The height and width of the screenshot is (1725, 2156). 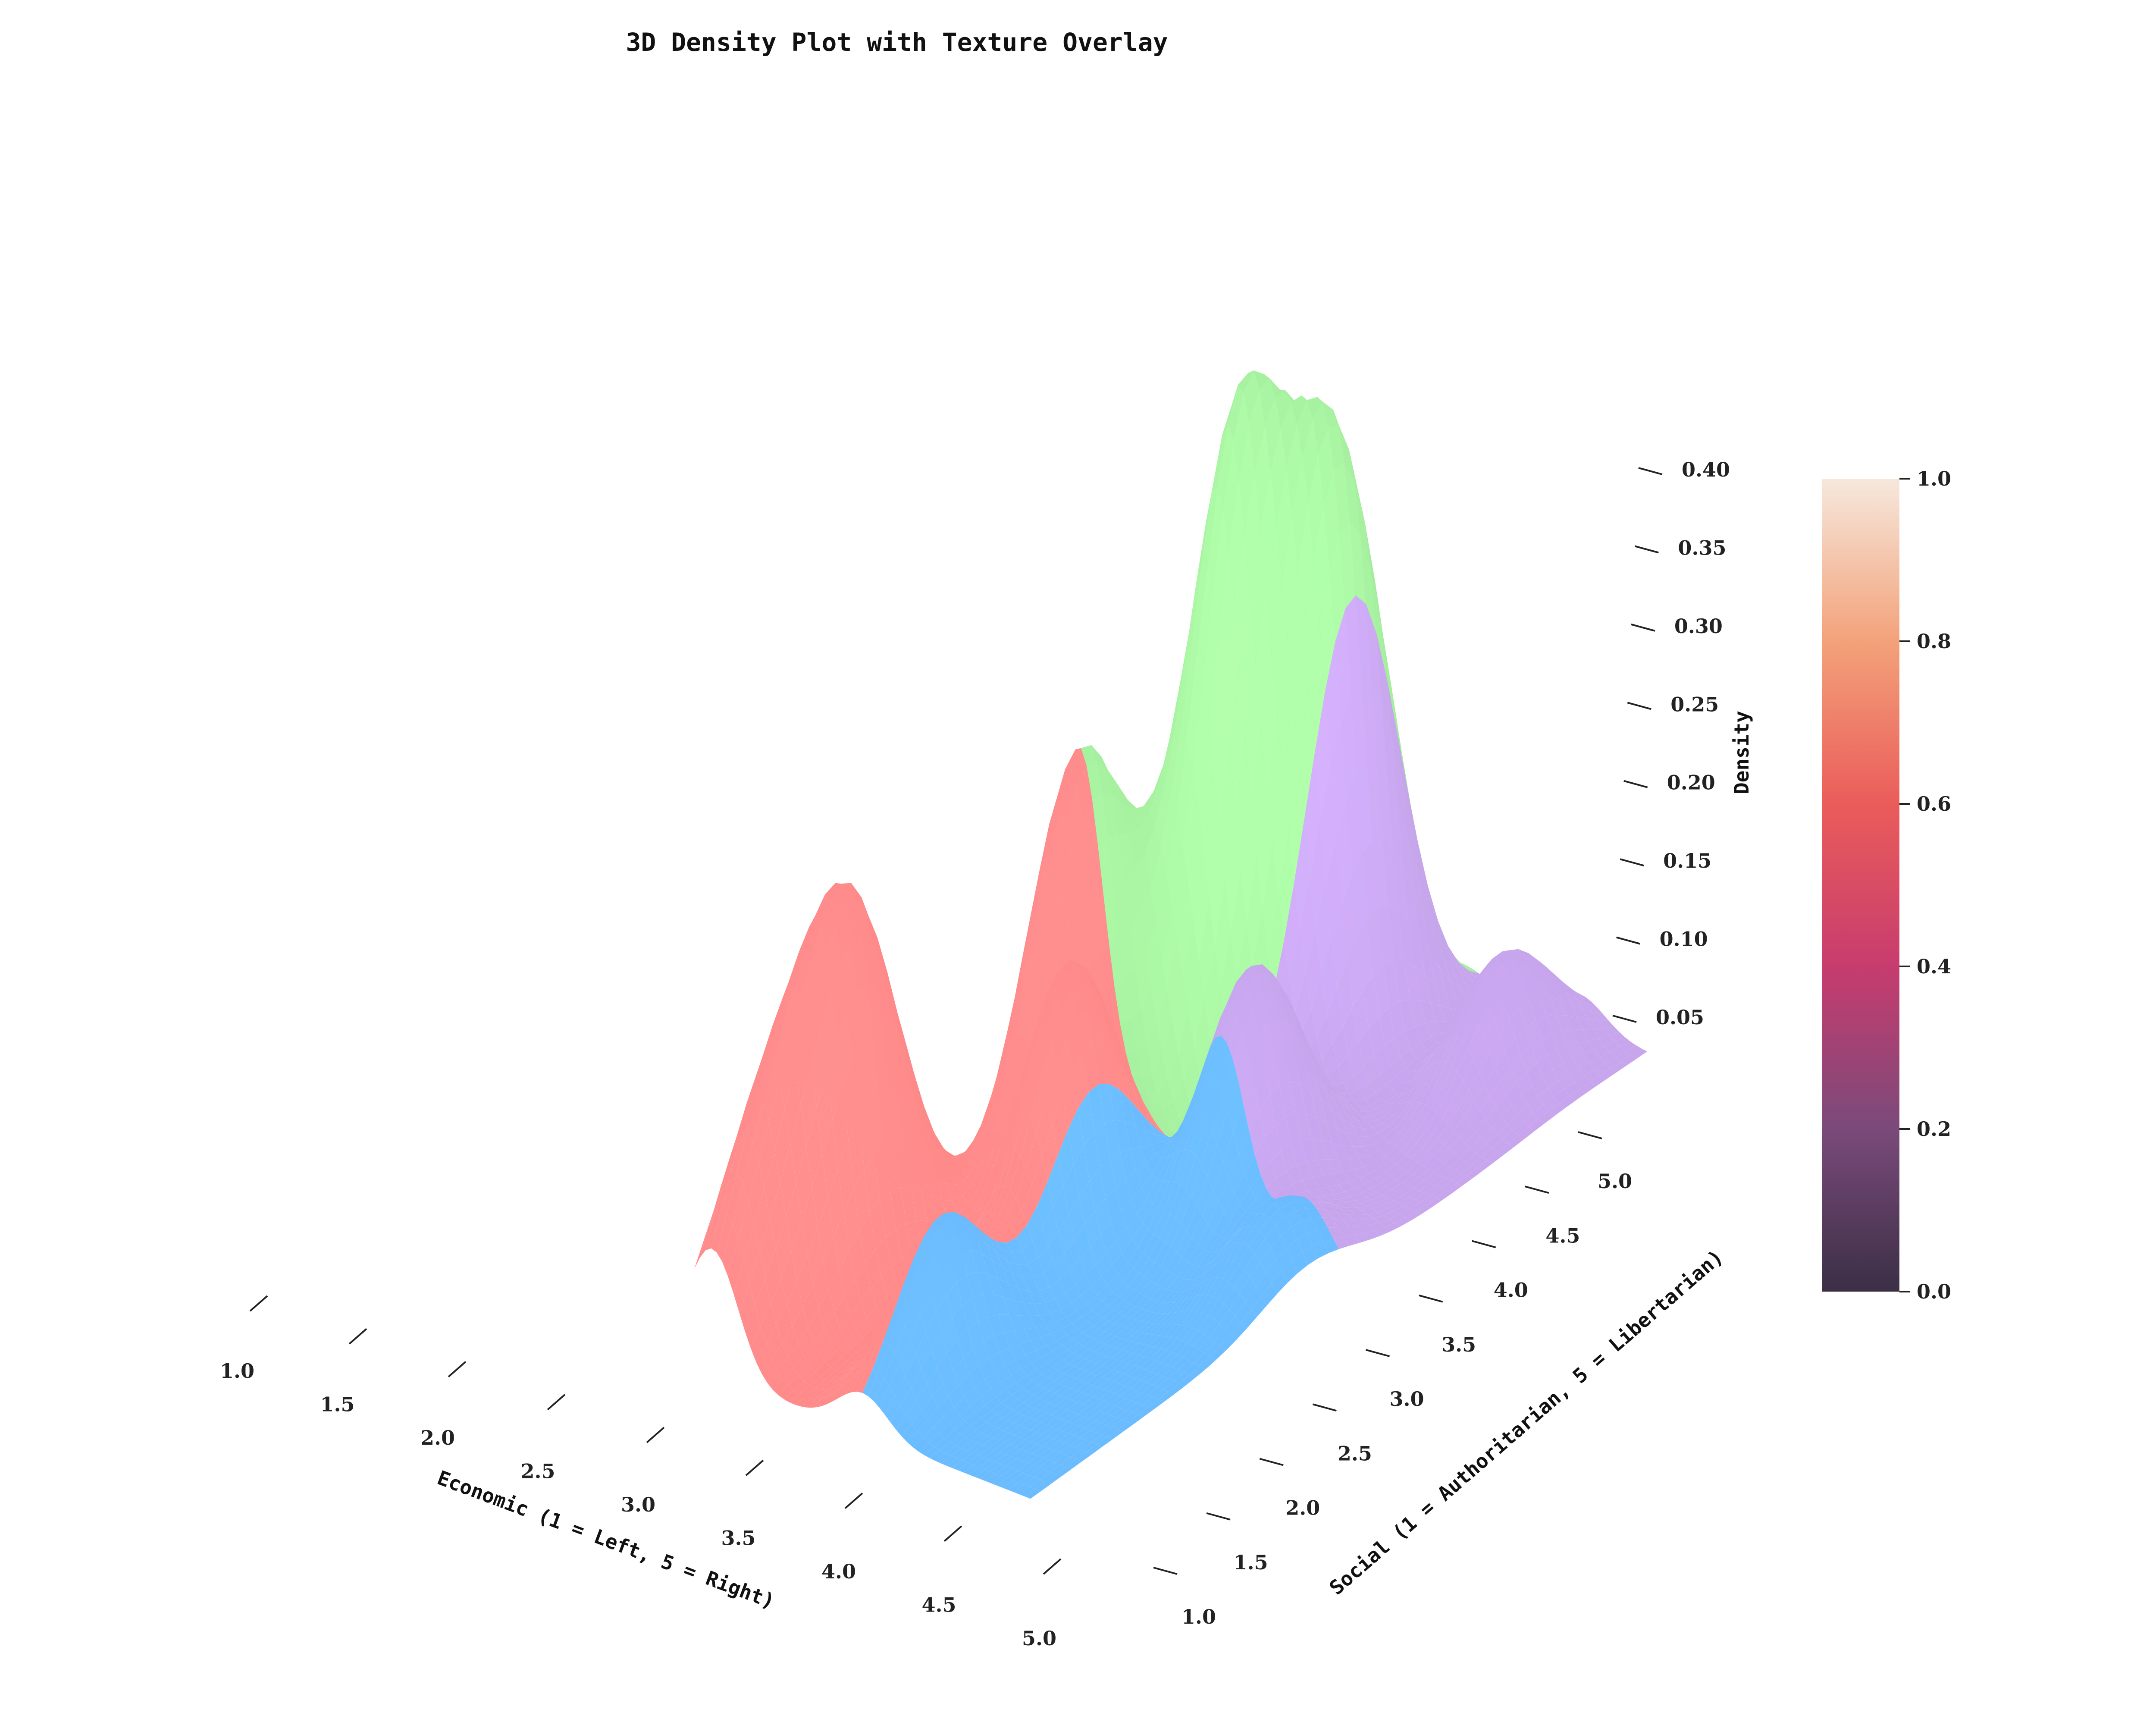 I want to click on x-tick-mark, so click(x=457, y=1369).